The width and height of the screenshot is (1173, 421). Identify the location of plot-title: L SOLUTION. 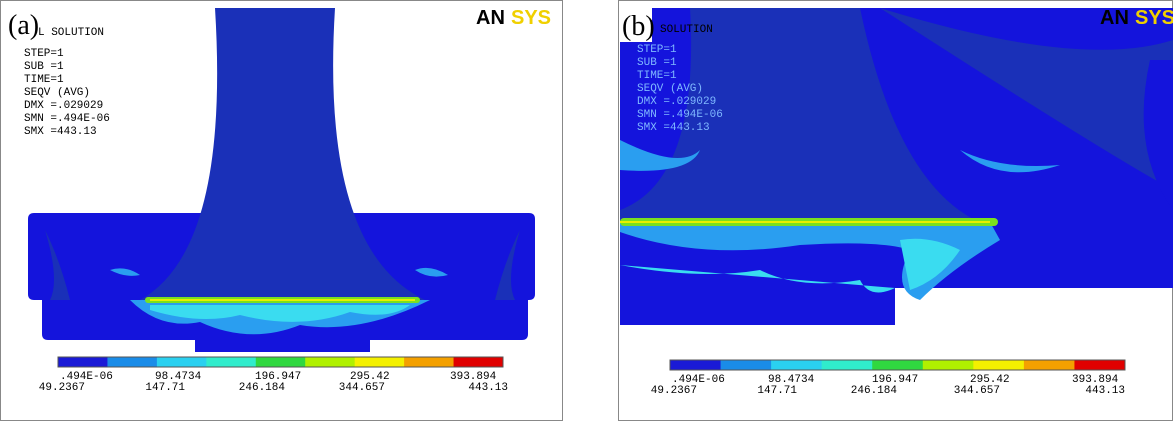
(71, 33).